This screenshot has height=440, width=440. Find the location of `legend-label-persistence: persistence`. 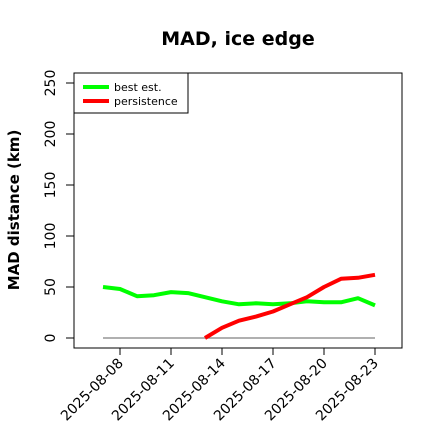

legend-label-persistence: persistence is located at coordinates (146, 101).